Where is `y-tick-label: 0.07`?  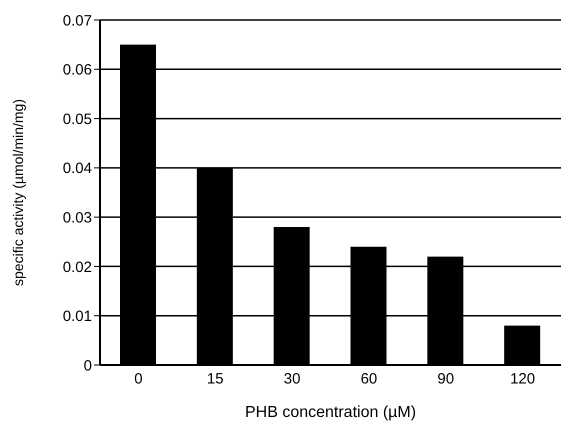 y-tick-label: 0.07 is located at coordinates (77, 21).